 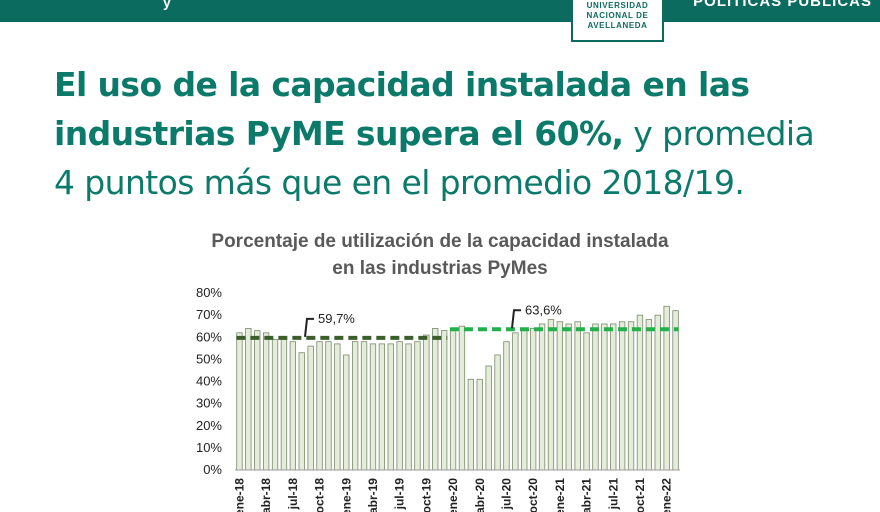 I want to click on y-tick-label: 10%, so click(x=209, y=447).